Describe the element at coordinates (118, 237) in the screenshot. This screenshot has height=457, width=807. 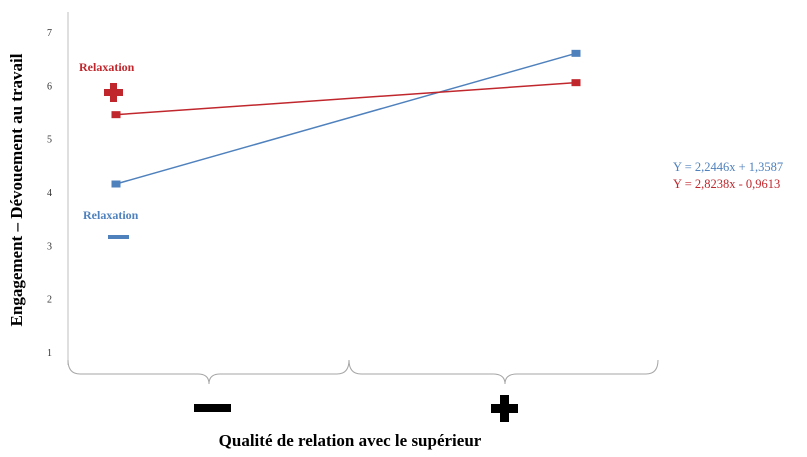
I see `blue-minus-icon` at that location.